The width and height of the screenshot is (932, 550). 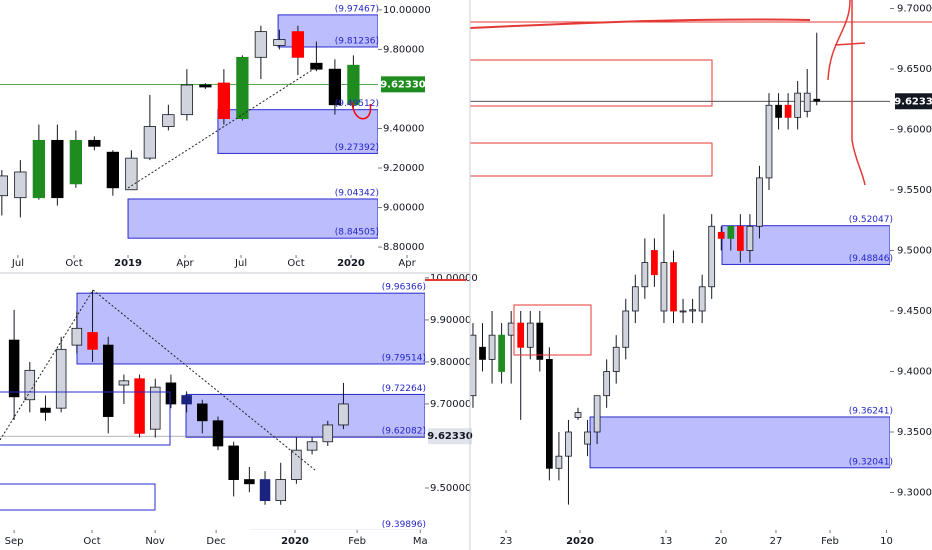 I want to click on x-tick-label: 23, so click(x=506, y=541).